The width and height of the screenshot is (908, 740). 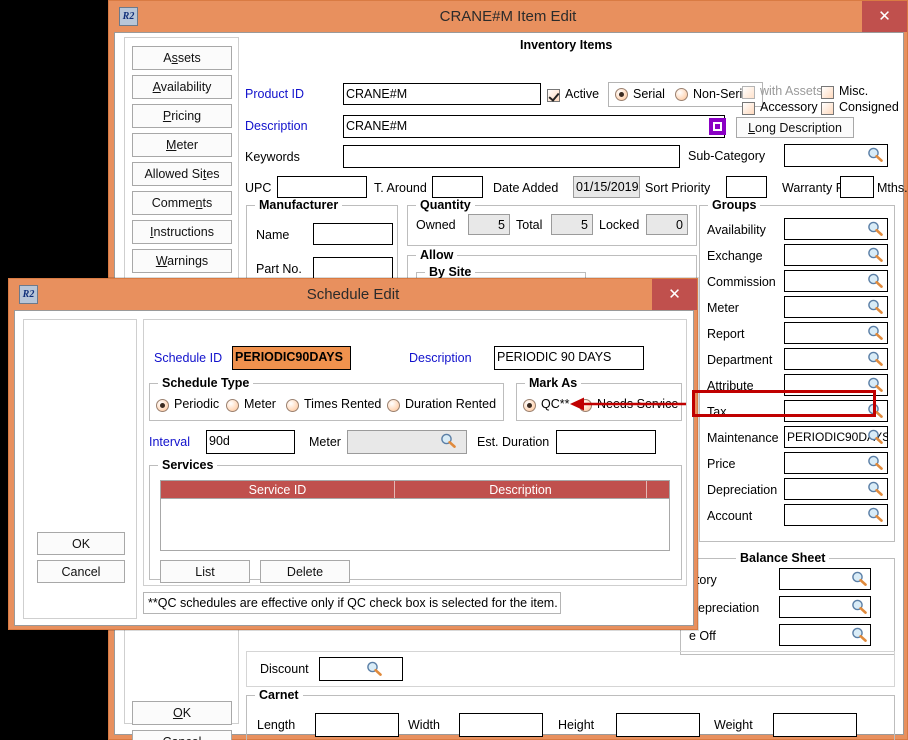 I want to click on consigned-checkbox, so click(x=827, y=108).